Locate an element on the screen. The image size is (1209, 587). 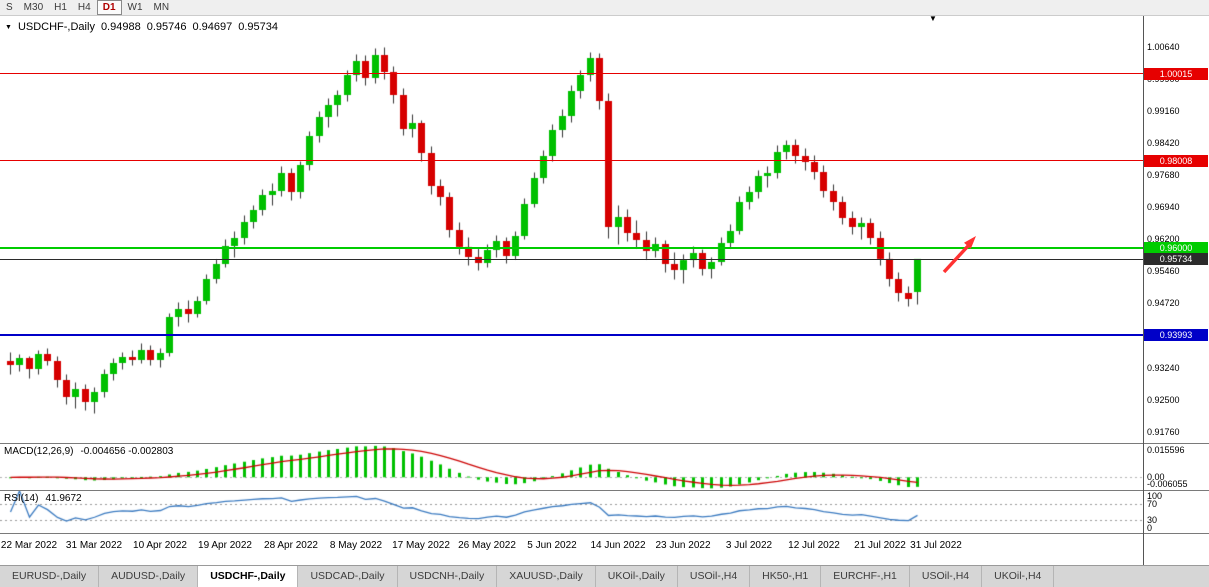
date-axis-label: 14 Jun 2022 is located at coordinates (618, 545).